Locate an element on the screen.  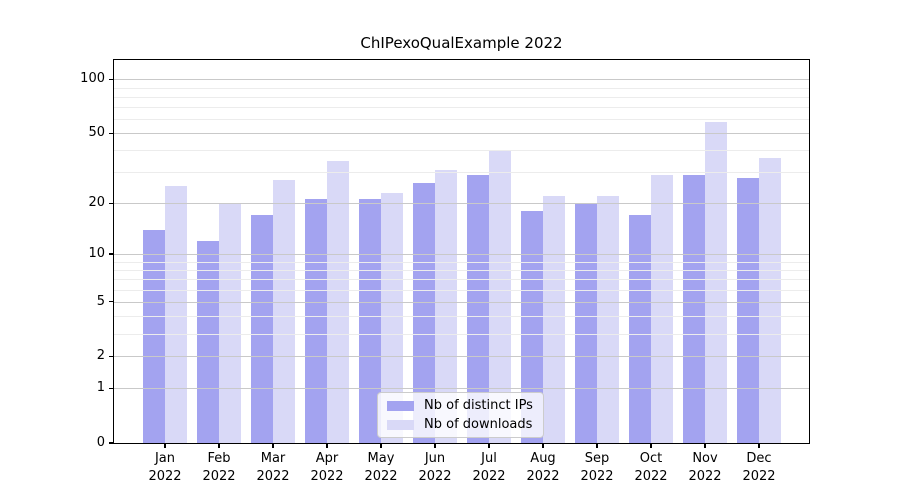
bar-nb-of-downloads-sep-2022 is located at coordinates (608, 319).